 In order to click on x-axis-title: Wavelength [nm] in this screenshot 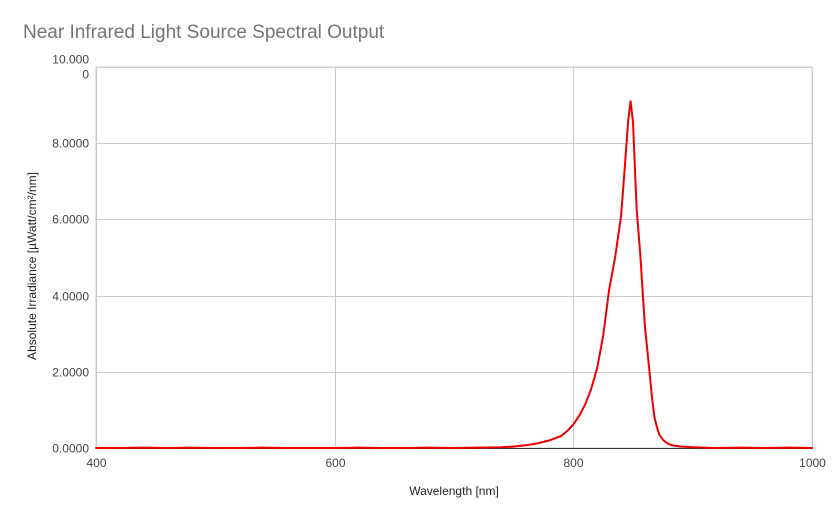, I will do `click(454, 491)`.